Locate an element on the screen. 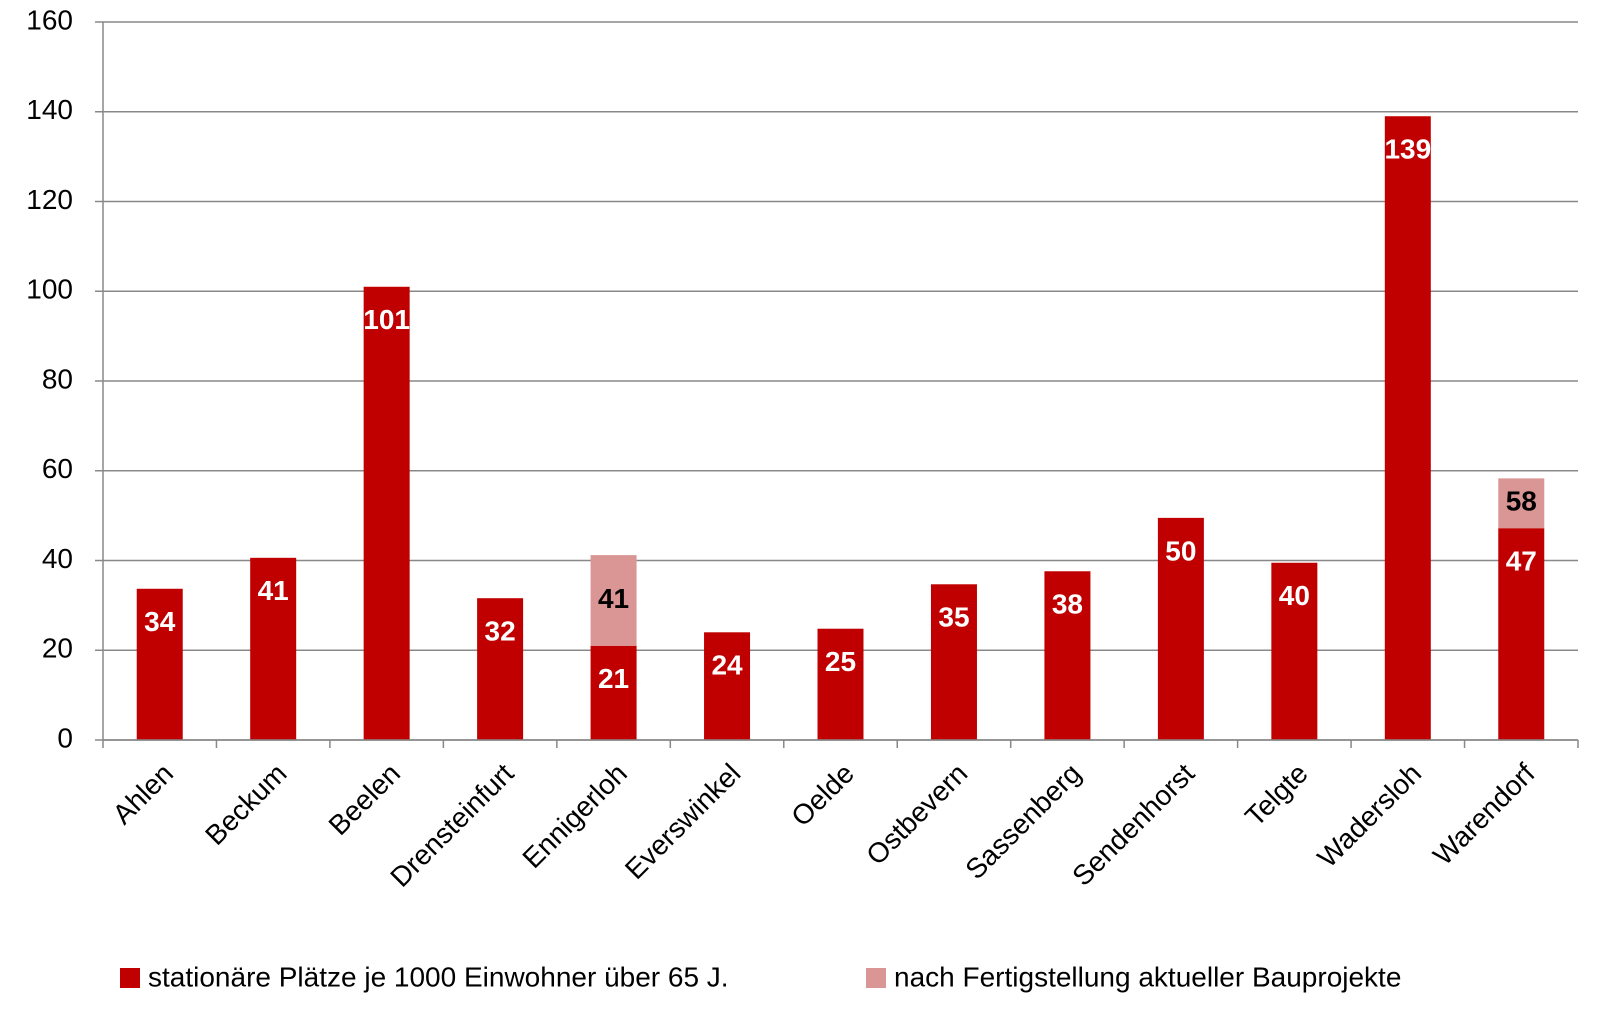 This screenshot has height=1032, width=1623. x-tick-label: Everswinkel is located at coordinates (683, 822).